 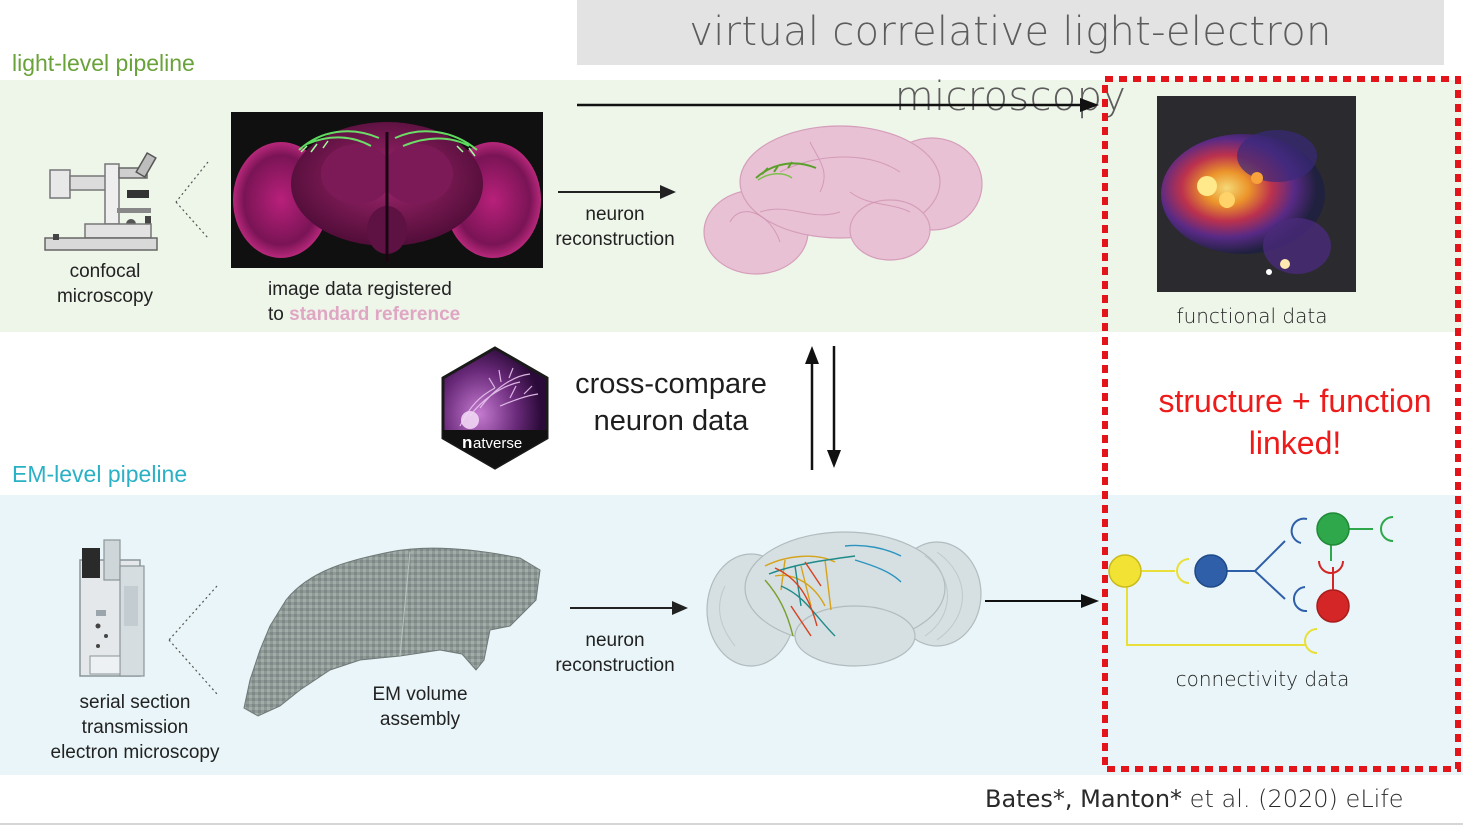 I want to click on node-yellow, so click(x=1125, y=571).